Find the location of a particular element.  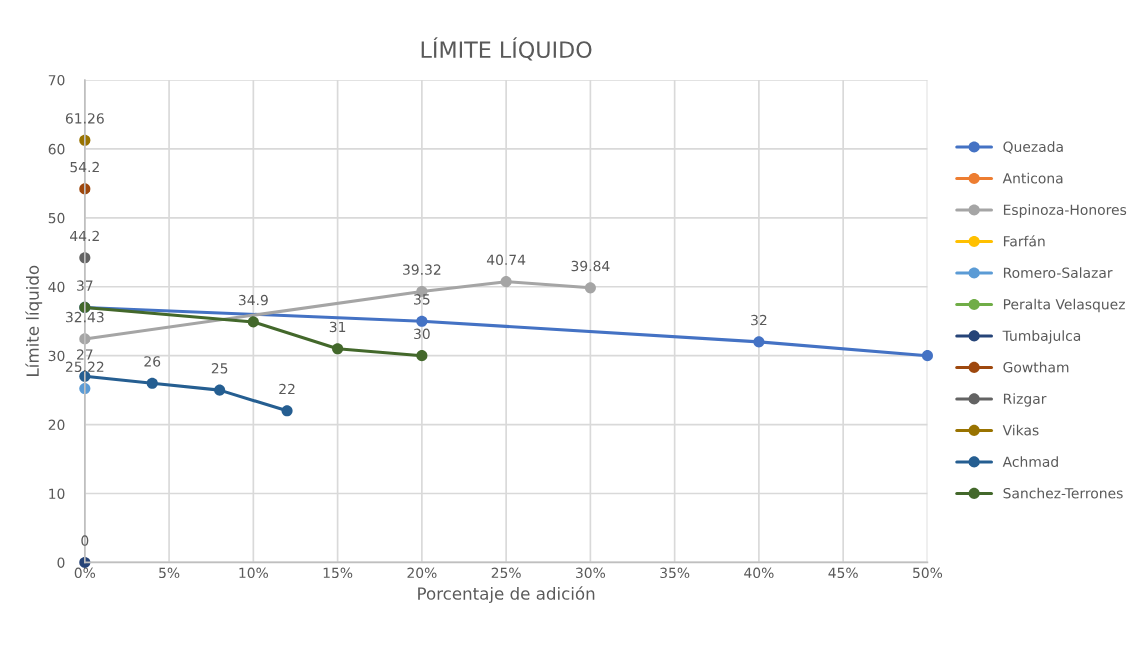

legend-label: Gowtham is located at coordinates (1036, 367).